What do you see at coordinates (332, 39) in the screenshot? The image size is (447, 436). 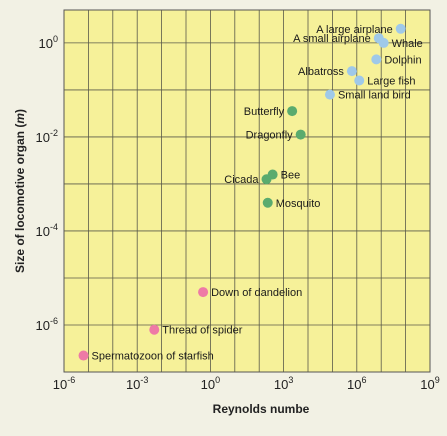 I see `data-point-label: A small airplane` at bounding box center [332, 39].